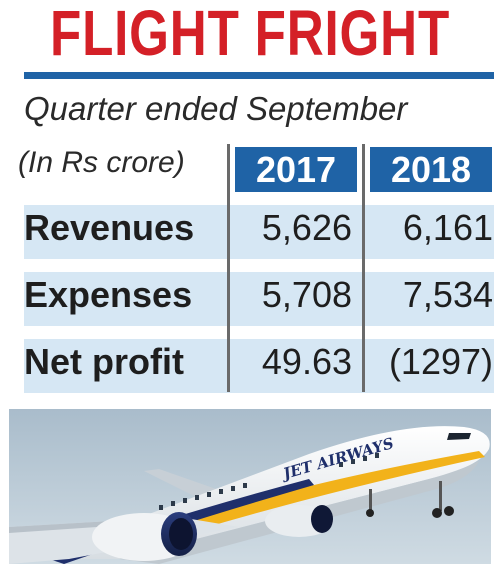  What do you see at coordinates (101, 162) in the screenshot?
I see `unit-label: (In Rs crore)` at bounding box center [101, 162].